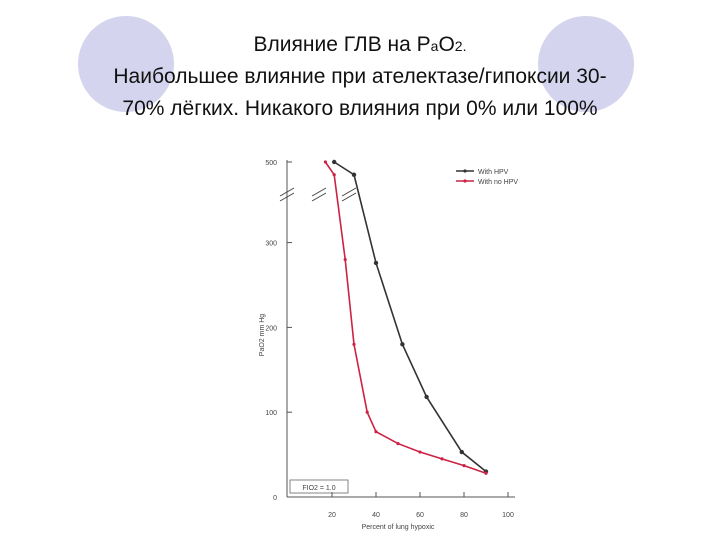 This screenshot has height=540, width=720. I want to click on y-tick-label: 100, so click(271, 413).